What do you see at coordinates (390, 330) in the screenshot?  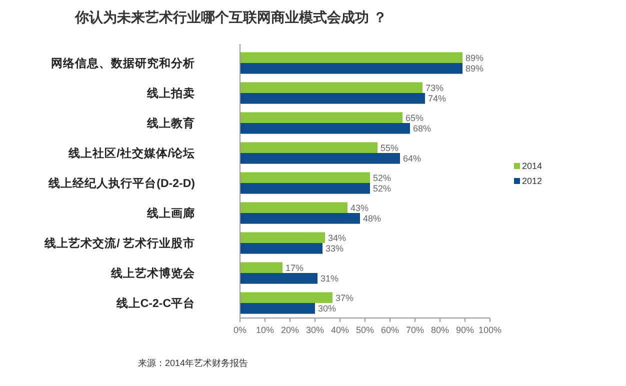 I see `x-tick-label: 60%` at bounding box center [390, 330].